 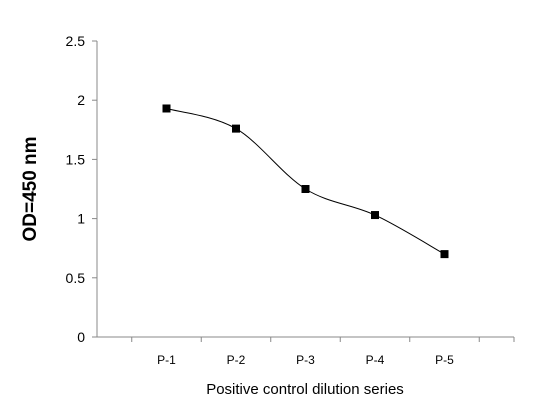 I want to click on x-tick-label: P-3, so click(x=305, y=360).